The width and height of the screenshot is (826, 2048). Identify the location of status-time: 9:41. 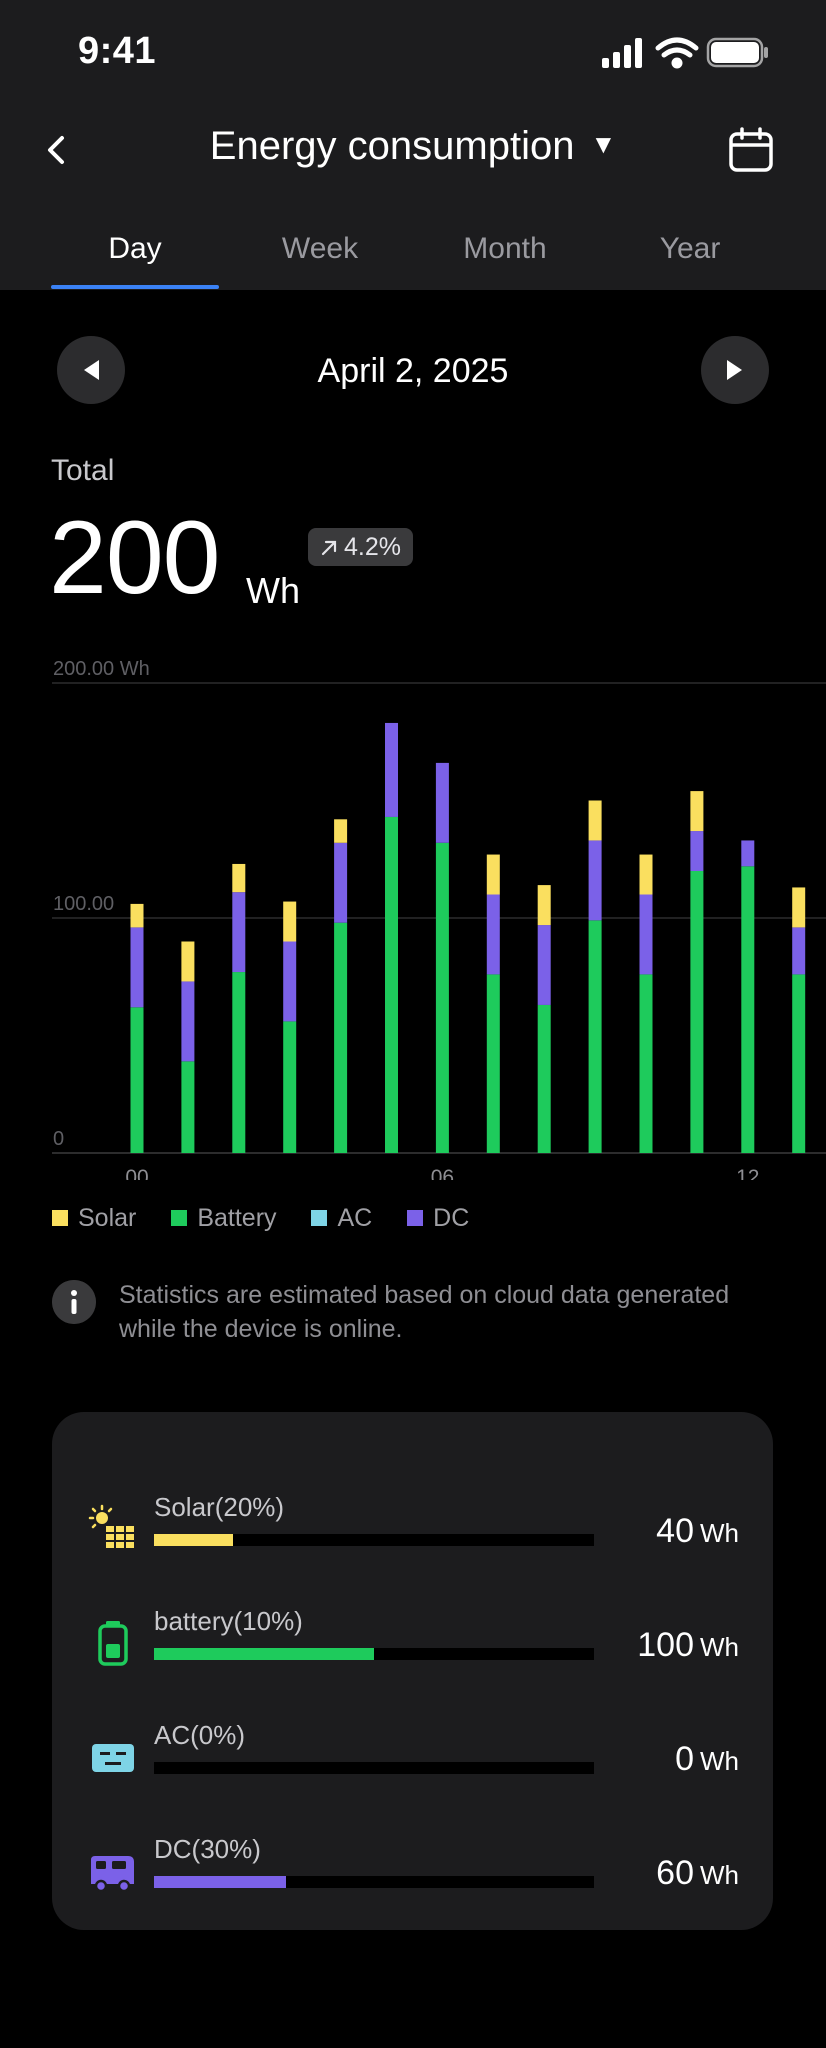
(117, 51).